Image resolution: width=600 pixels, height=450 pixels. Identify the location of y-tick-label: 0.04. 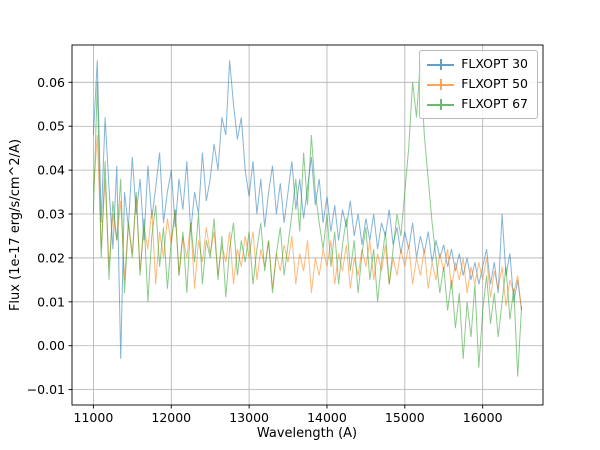
(51, 170).